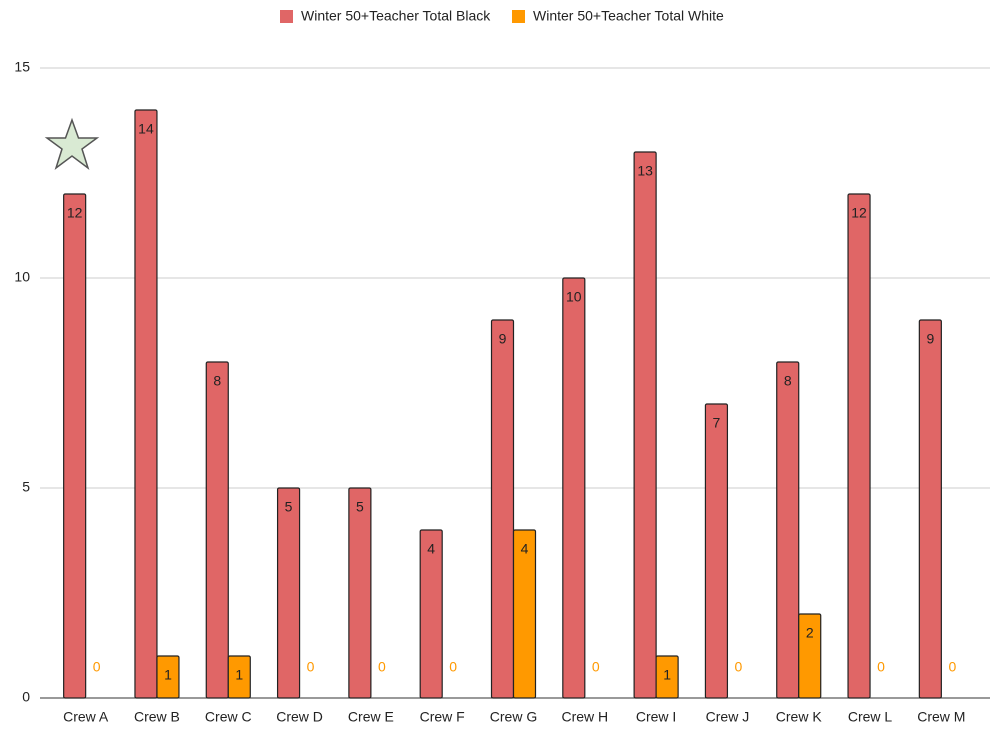 This screenshot has width=1000, height=729. What do you see at coordinates (870, 717) in the screenshot?
I see `x-tick-label: Crew L` at bounding box center [870, 717].